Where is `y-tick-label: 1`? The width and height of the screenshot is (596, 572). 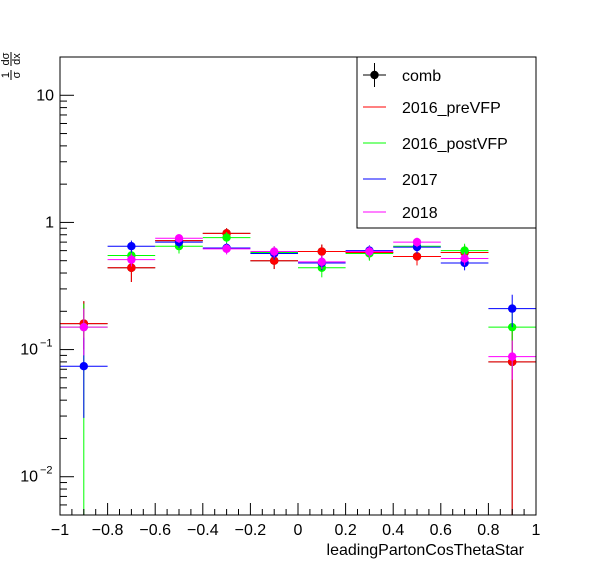 y-tick-label: 1 is located at coordinates (49, 222).